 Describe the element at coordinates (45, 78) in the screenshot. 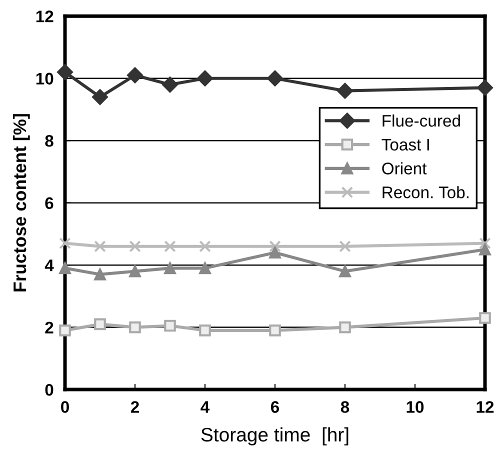

I see `y-tick-label: 10` at that location.